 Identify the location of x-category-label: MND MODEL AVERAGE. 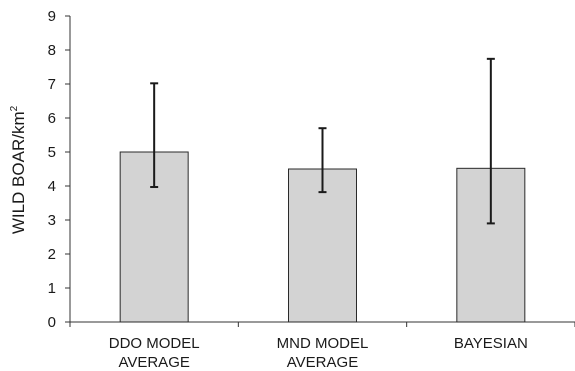
(323, 353).